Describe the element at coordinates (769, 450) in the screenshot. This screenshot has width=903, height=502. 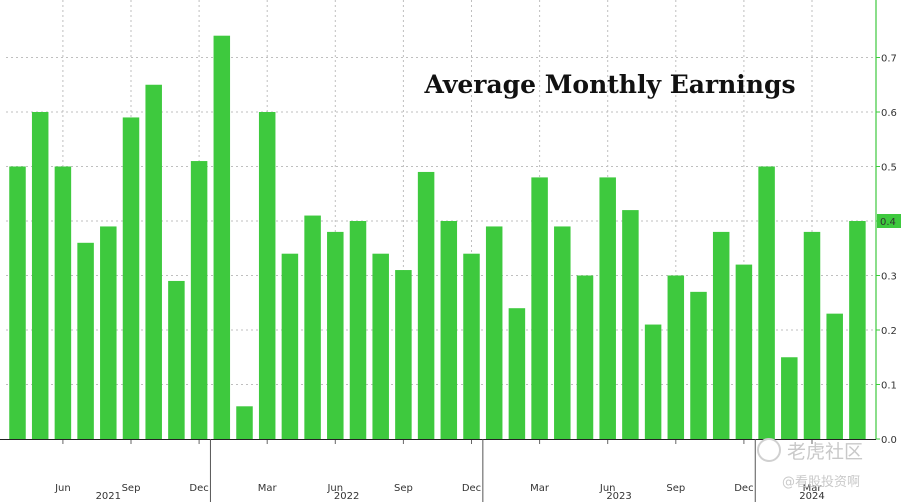
I see `watermark-logo-icon` at that location.